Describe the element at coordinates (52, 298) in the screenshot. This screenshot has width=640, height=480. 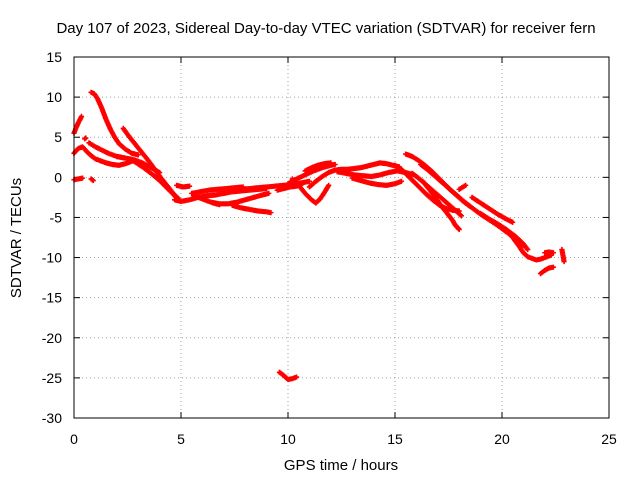
I see `y-tick-label: -15` at that location.